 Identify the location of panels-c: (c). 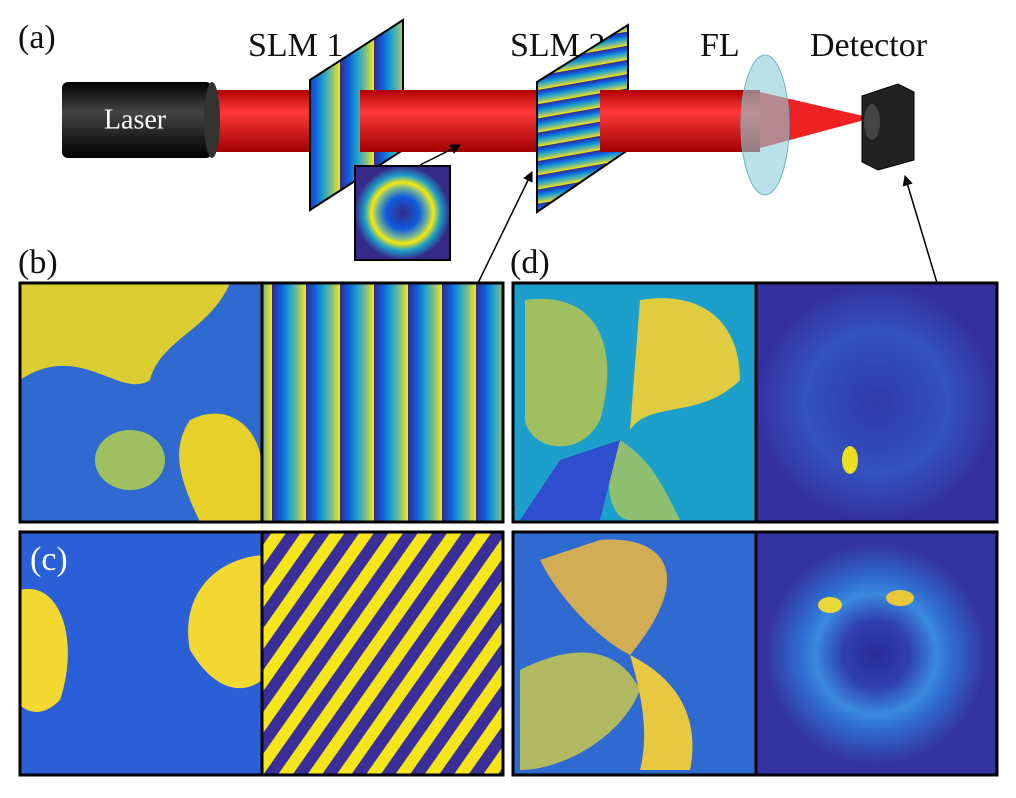
(261, 653).